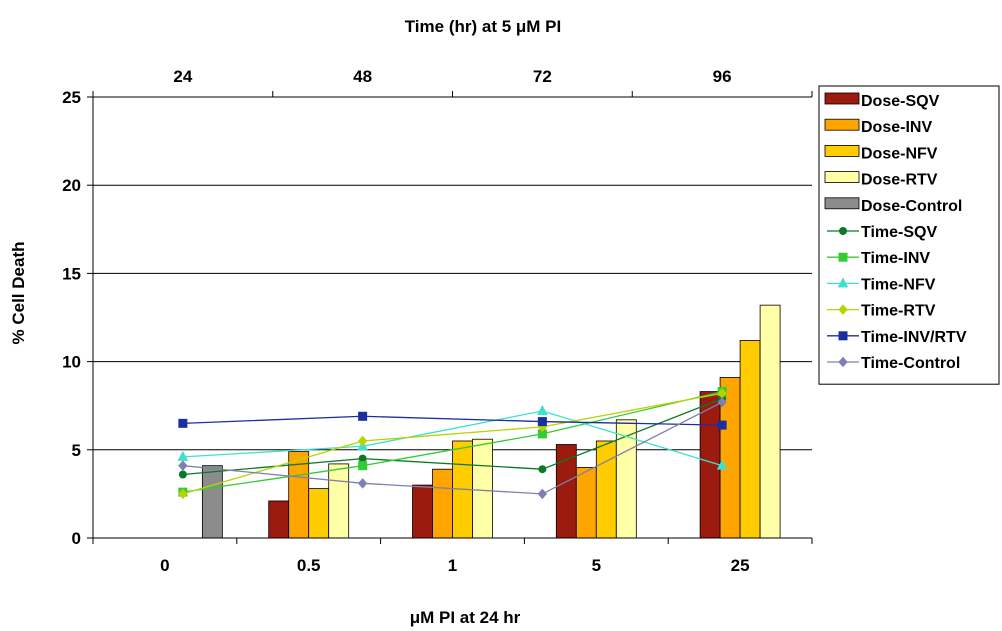  I want to click on legend-label-dose-nfv: Dose-NFV, so click(899, 153).